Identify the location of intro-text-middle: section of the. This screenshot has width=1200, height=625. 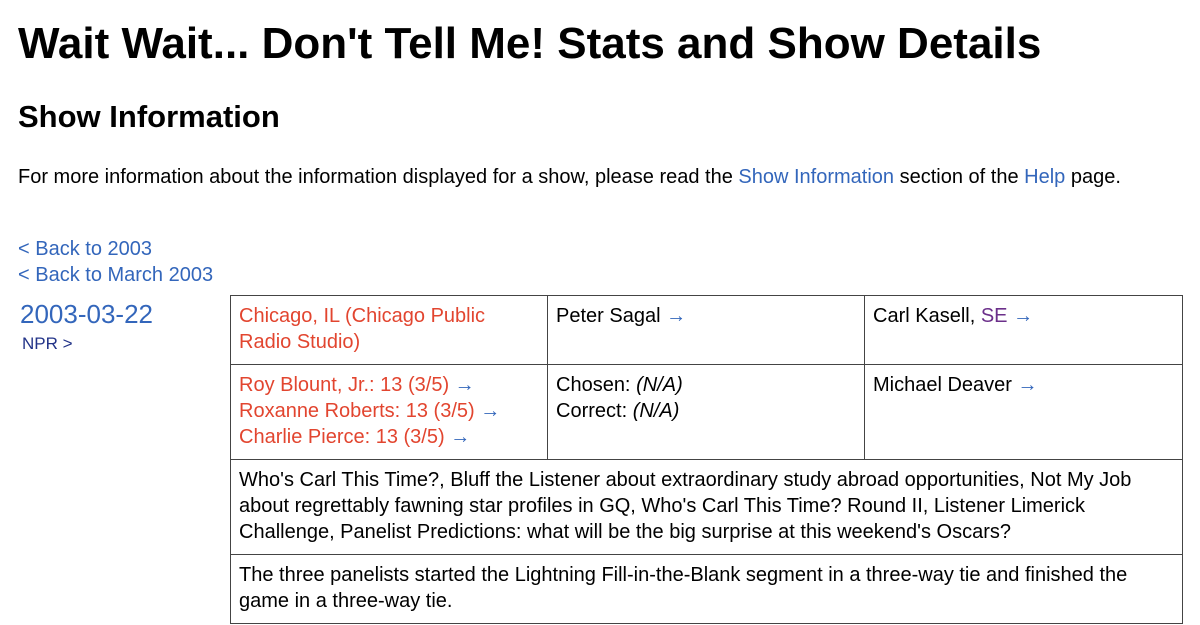
(959, 177).